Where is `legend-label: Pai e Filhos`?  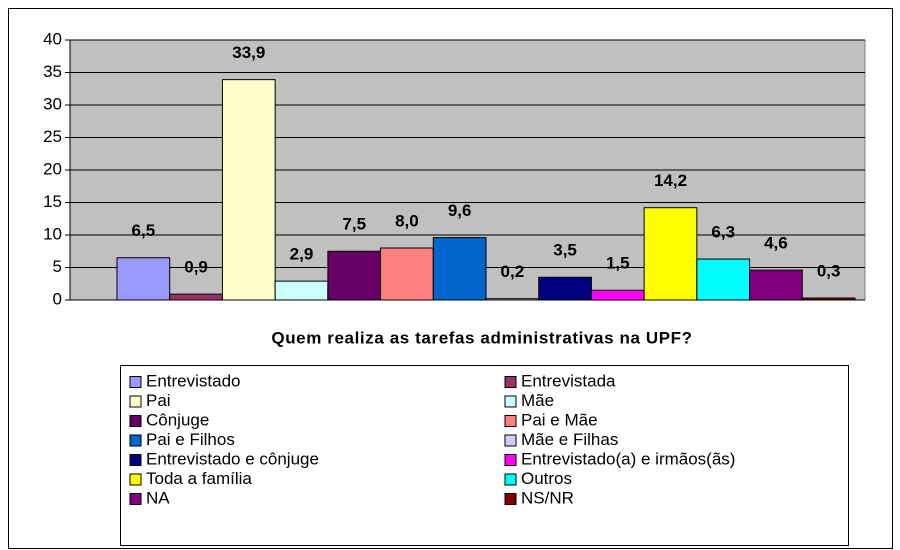
legend-label: Pai e Filhos is located at coordinates (190, 439).